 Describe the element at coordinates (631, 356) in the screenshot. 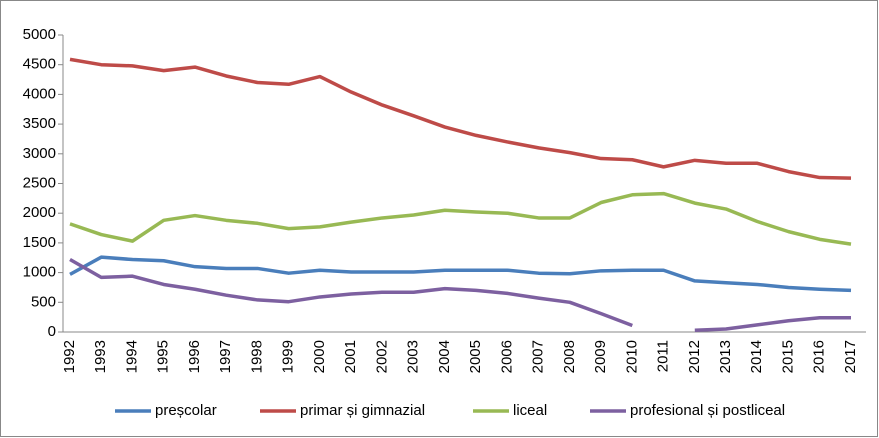

I see `x-tick-label: 2010` at that location.